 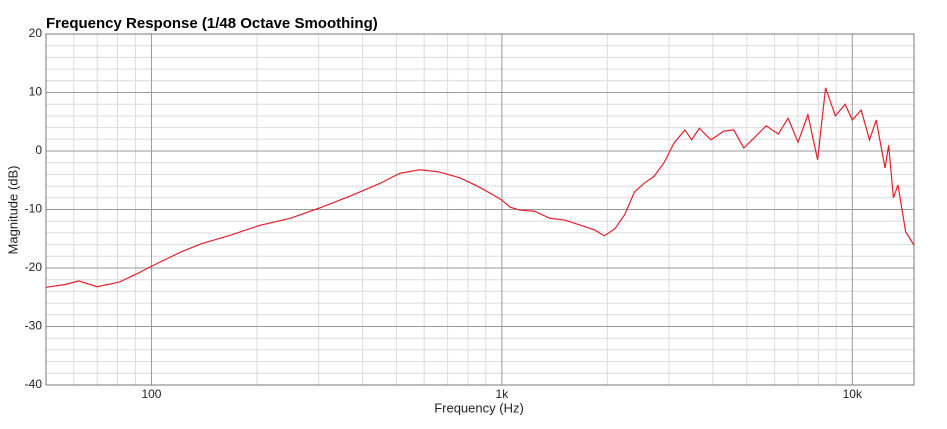 I want to click on y-tick-label: 10, so click(x=36, y=92).